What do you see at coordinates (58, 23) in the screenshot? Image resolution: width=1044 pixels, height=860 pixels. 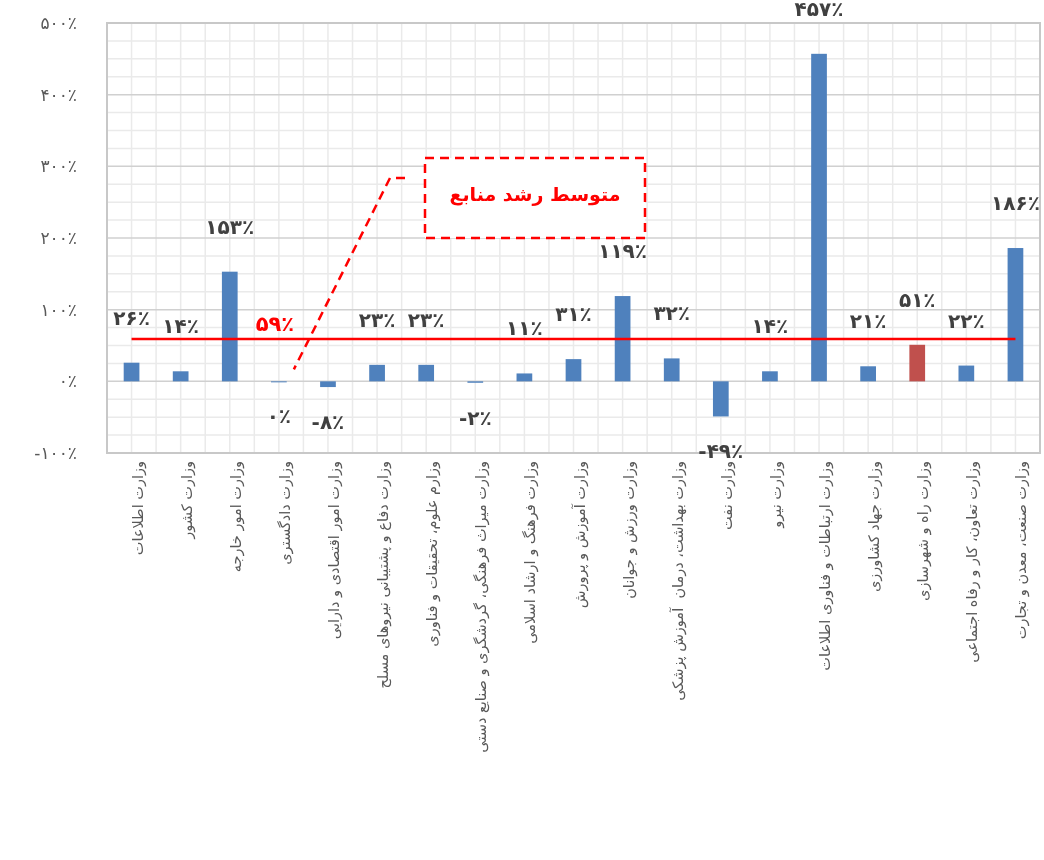 I see `ytick: ۵۰۰٪` at bounding box center [58, 23].